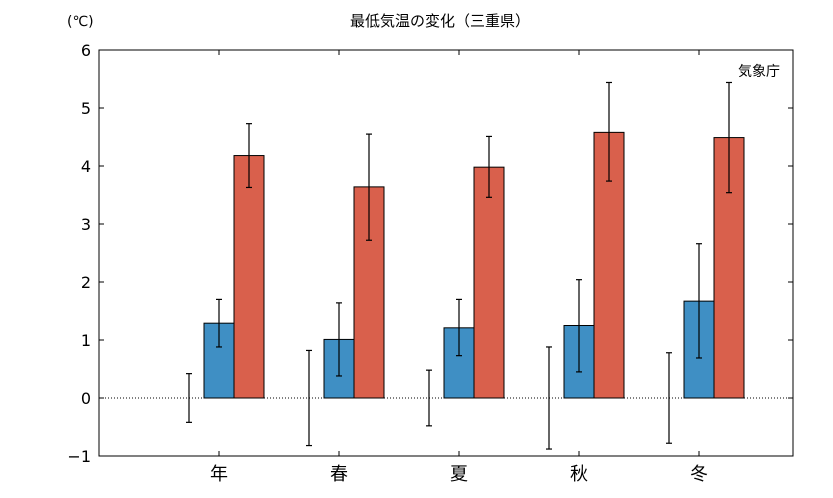 This screenshot has height=498, width=833. Describe the element at coordinates (759, 72) in the screenshot. I see `source-label: 気象庁` at that location.